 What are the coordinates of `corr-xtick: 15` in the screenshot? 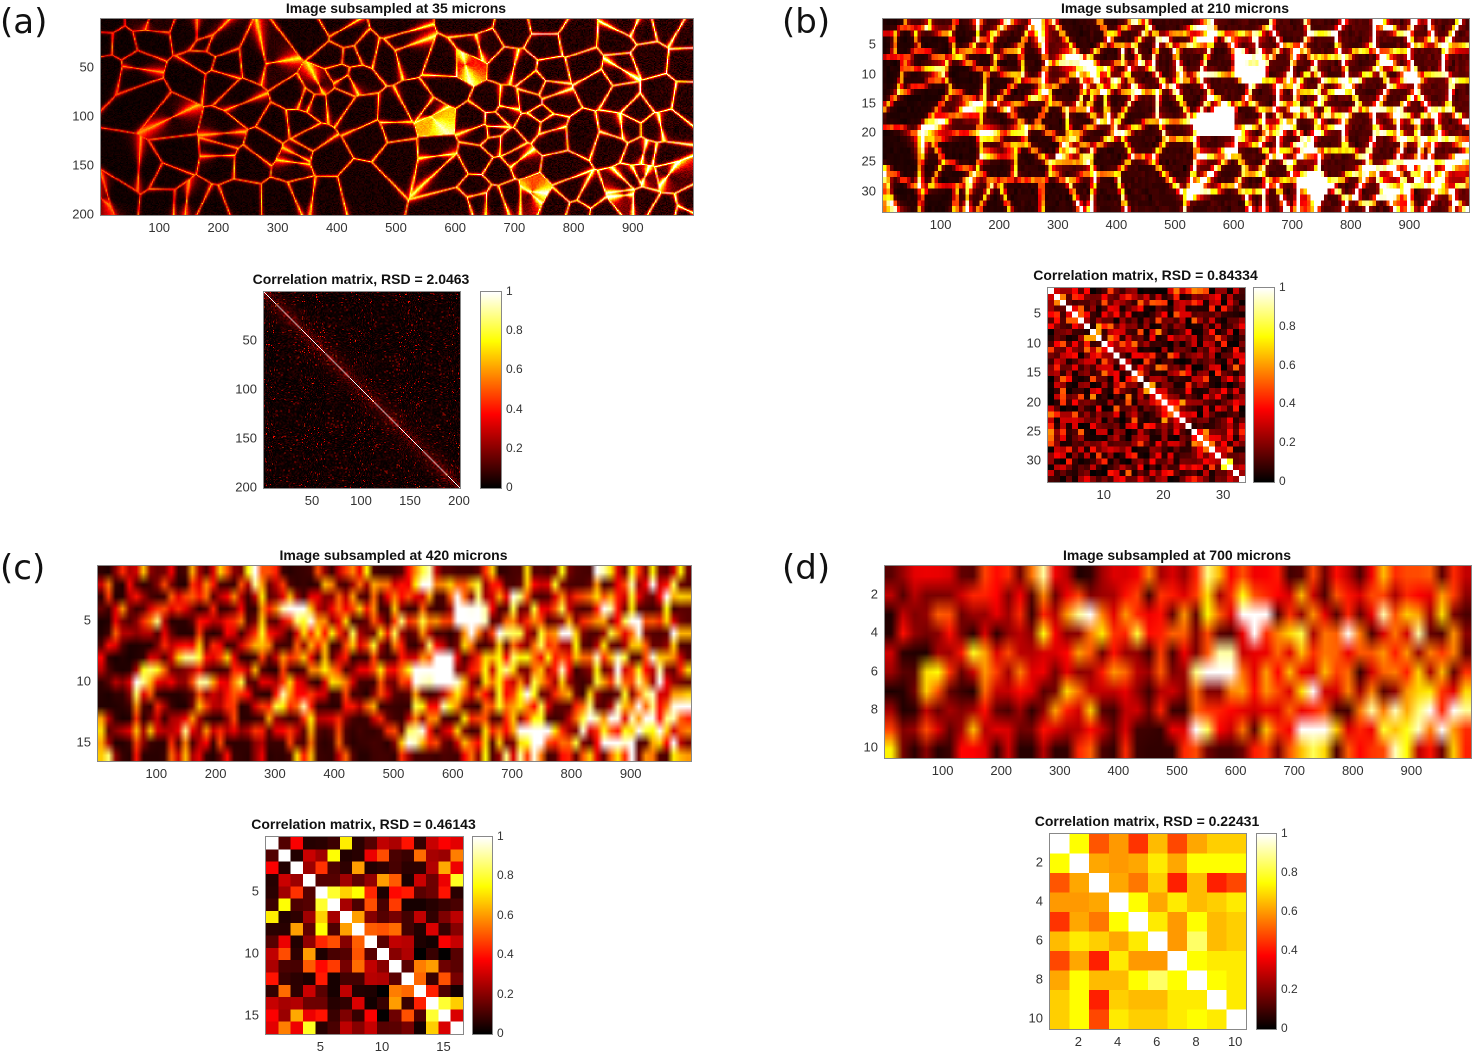 It's located at (443, 1046).